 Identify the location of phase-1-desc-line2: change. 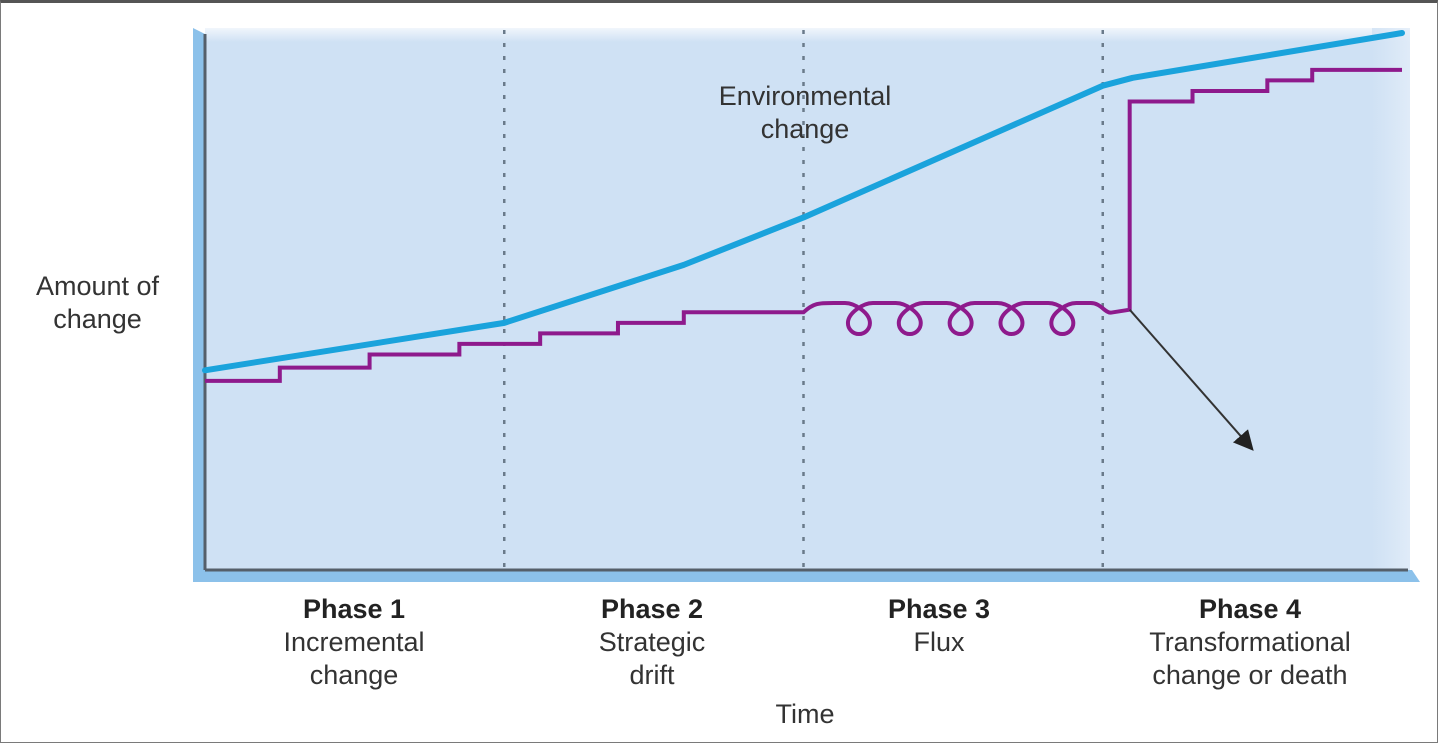
(354, 675).